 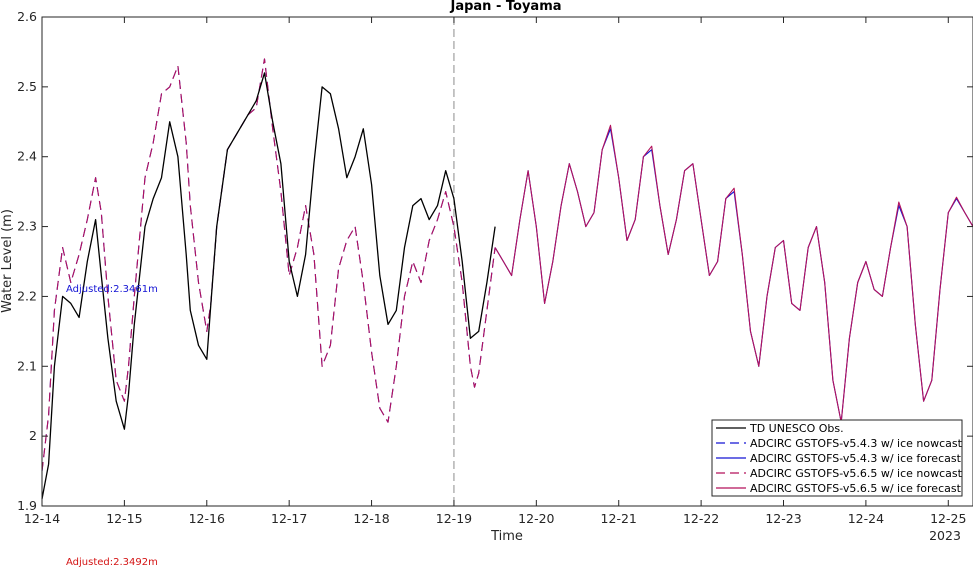 I want to click on x-tick-label: 12-16, so click(x=207, y=518).